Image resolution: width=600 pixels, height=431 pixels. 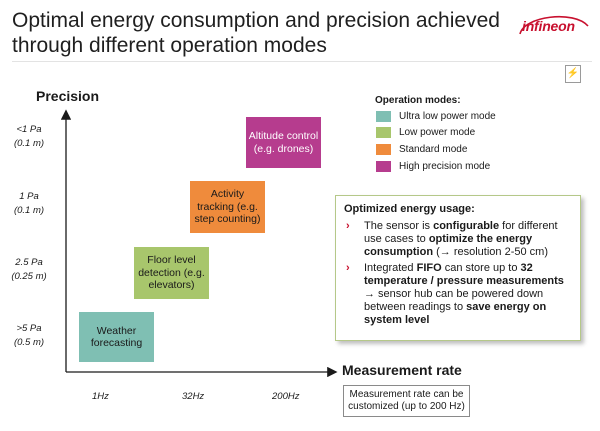 I want to click on legend-label: Standard mode, so click(x=433, y=149).